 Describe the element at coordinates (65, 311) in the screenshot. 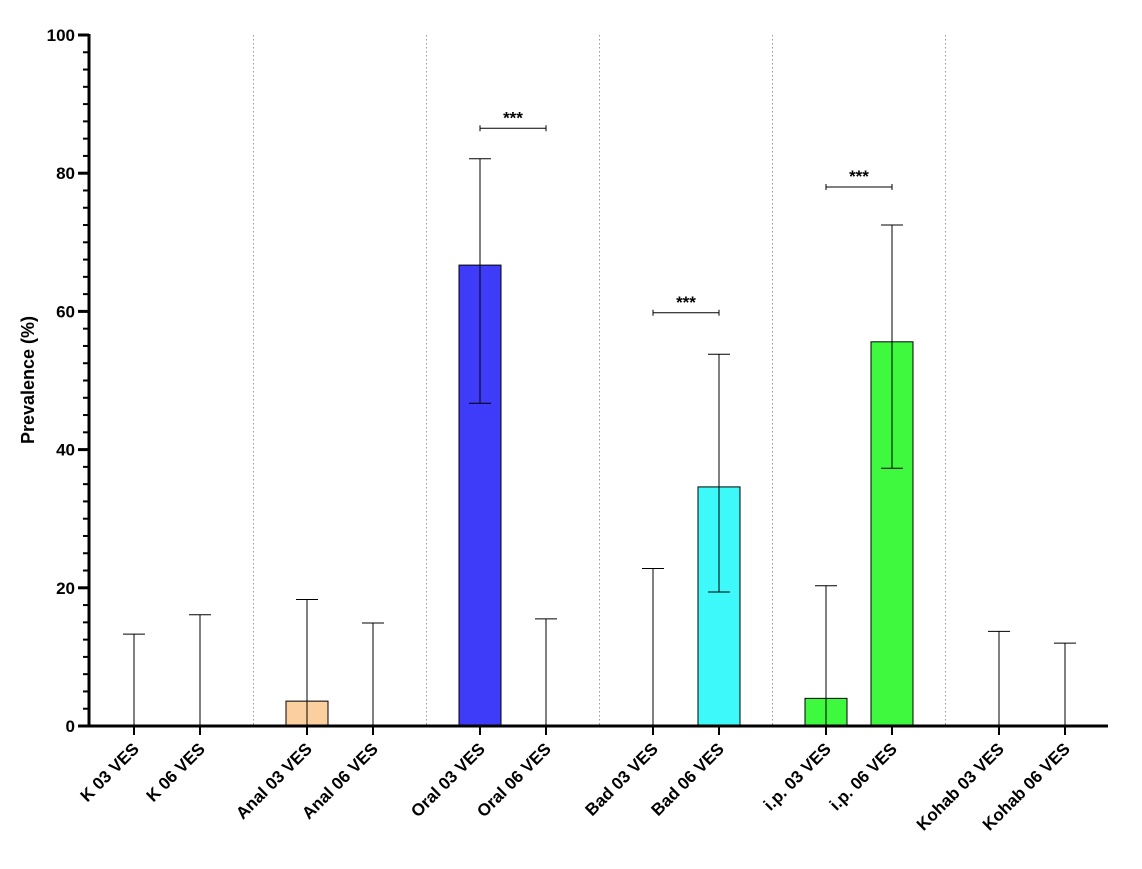

I see `y-tick-label-3: 60` at that location.